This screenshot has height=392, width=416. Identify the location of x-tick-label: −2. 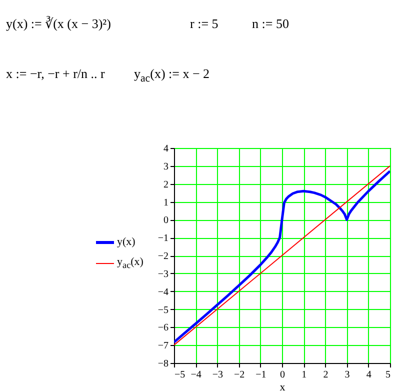
(239, 375).